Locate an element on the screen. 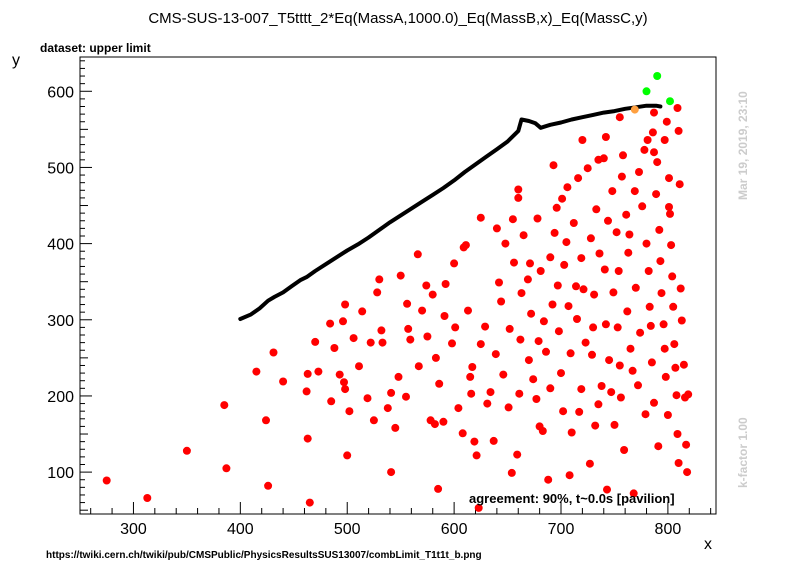 The width and height of the screenshot is (796, 572). x-tick-label: 400 is located at coordinates (240, 529).